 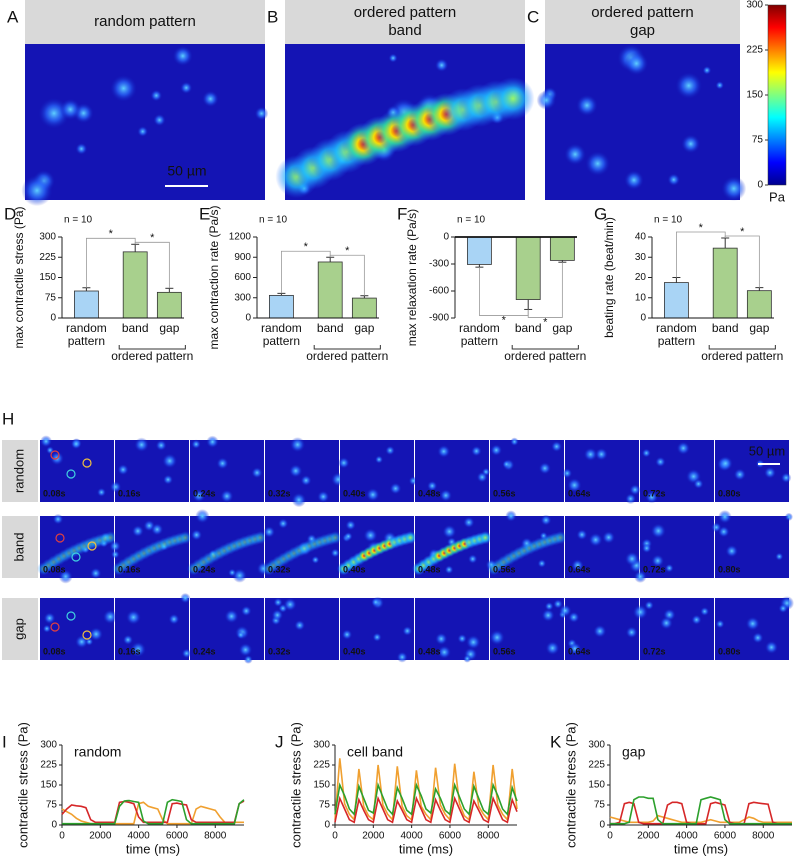 What do you see at coordinates (742, 356) in the screenshot?
I see `group-label: ordered pattern` at bounding box center [742, 356].